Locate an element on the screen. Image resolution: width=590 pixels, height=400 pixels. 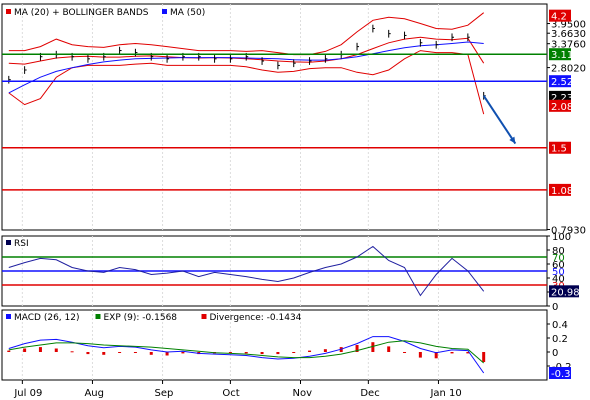
x-axis: Jul 09 Aug Sep Oct Nov Dec Jan 10 is located at coordinates (237, 389).